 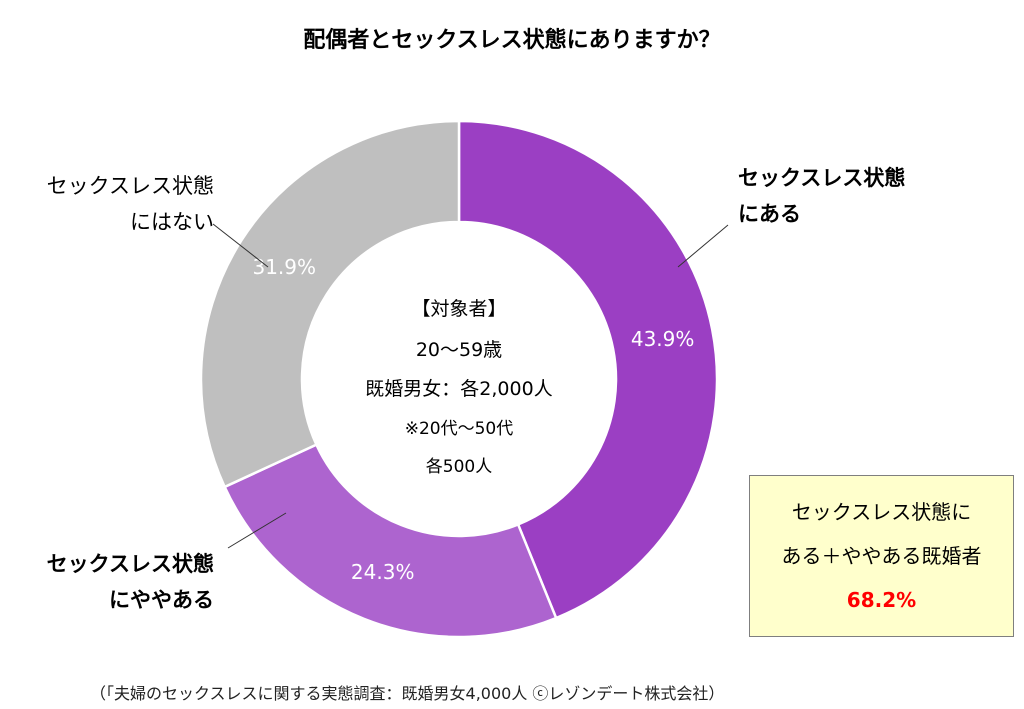 I want to click on slice-label-0-line1: セックスレス状態, so click(x=822, y=178).